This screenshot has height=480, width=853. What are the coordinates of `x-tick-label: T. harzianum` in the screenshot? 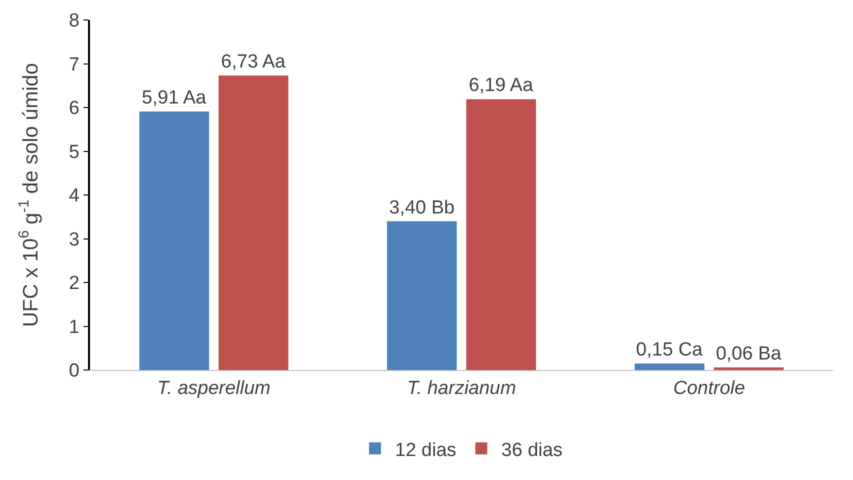 It's located at (461, 388).